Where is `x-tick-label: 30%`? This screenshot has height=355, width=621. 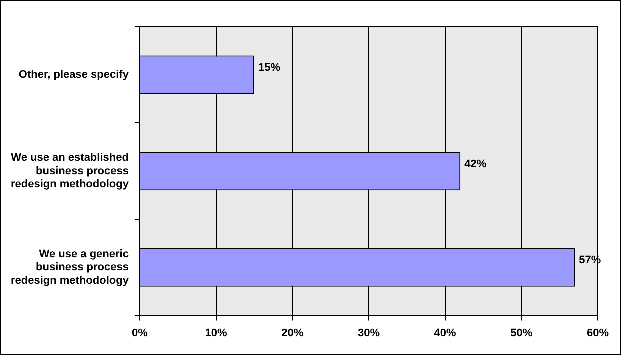 x-tick-label: 30% is located at coordinates (369, 333).